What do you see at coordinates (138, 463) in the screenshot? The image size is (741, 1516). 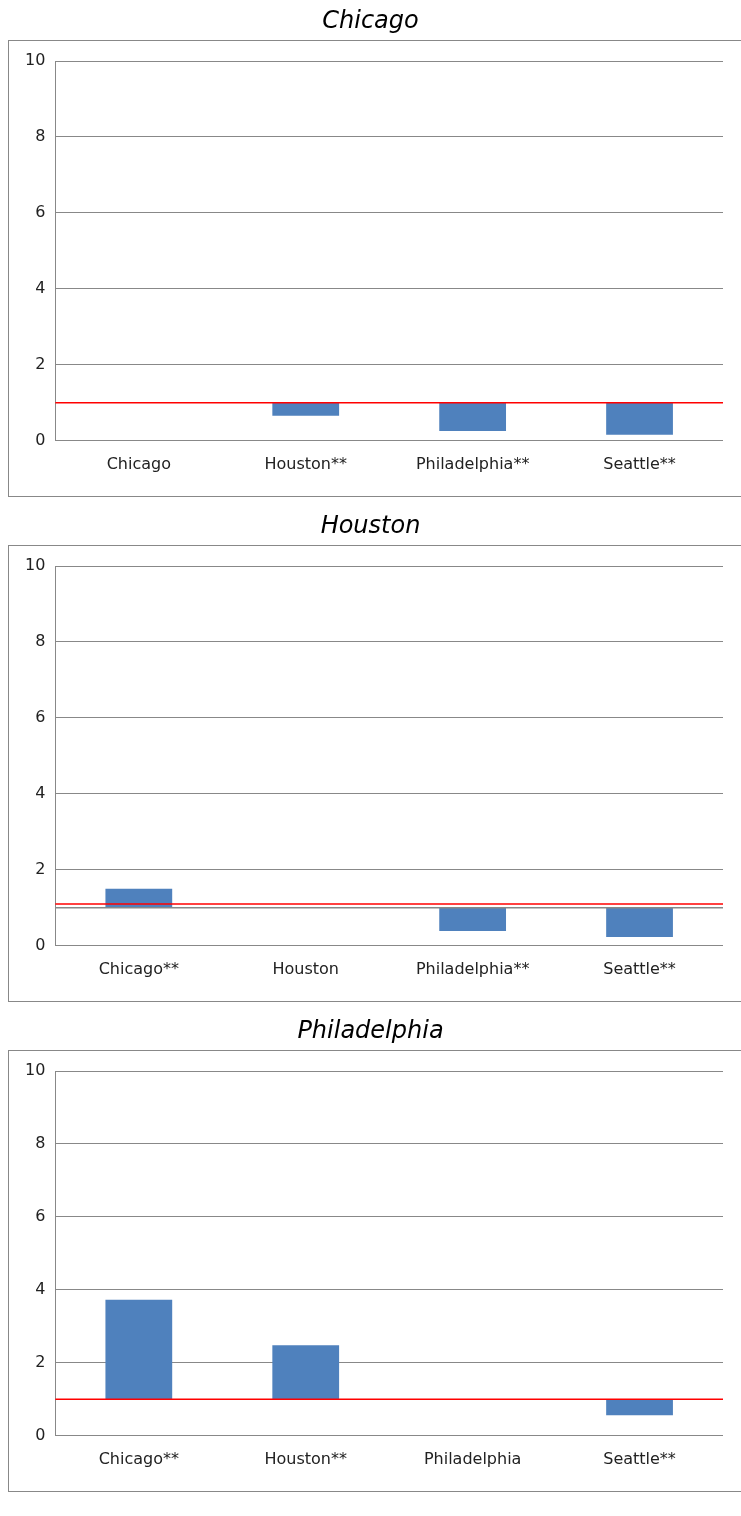 I see `x-tick-label: Chicago` at bounding box center [138, 463].